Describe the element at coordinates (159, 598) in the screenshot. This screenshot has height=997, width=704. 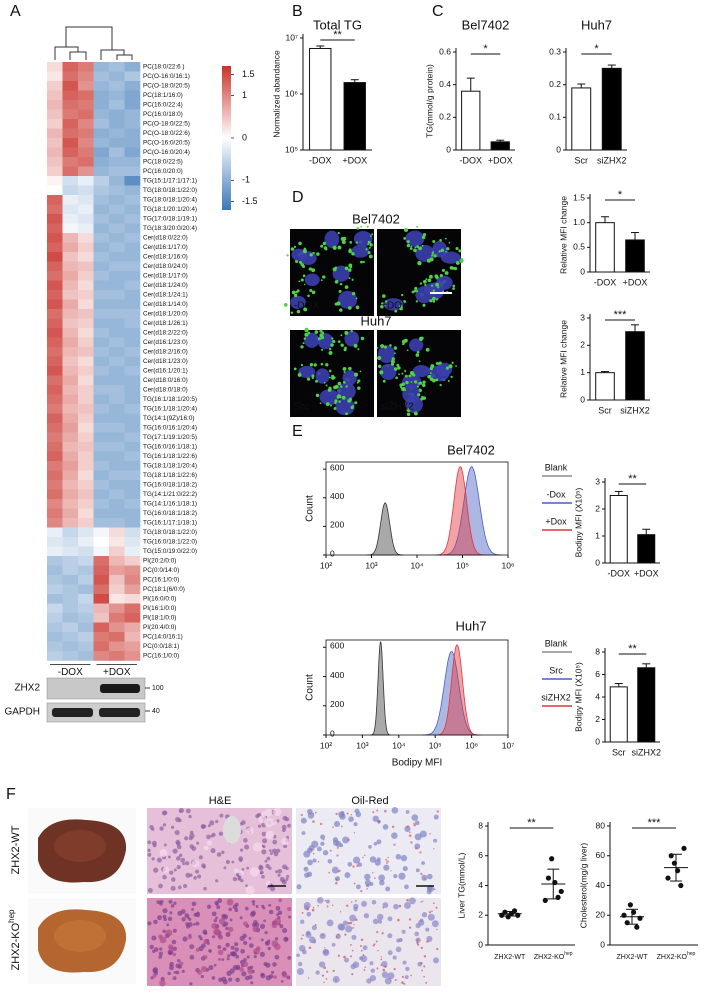
I see `row-label: PI(16:0/0:0)` at that location.